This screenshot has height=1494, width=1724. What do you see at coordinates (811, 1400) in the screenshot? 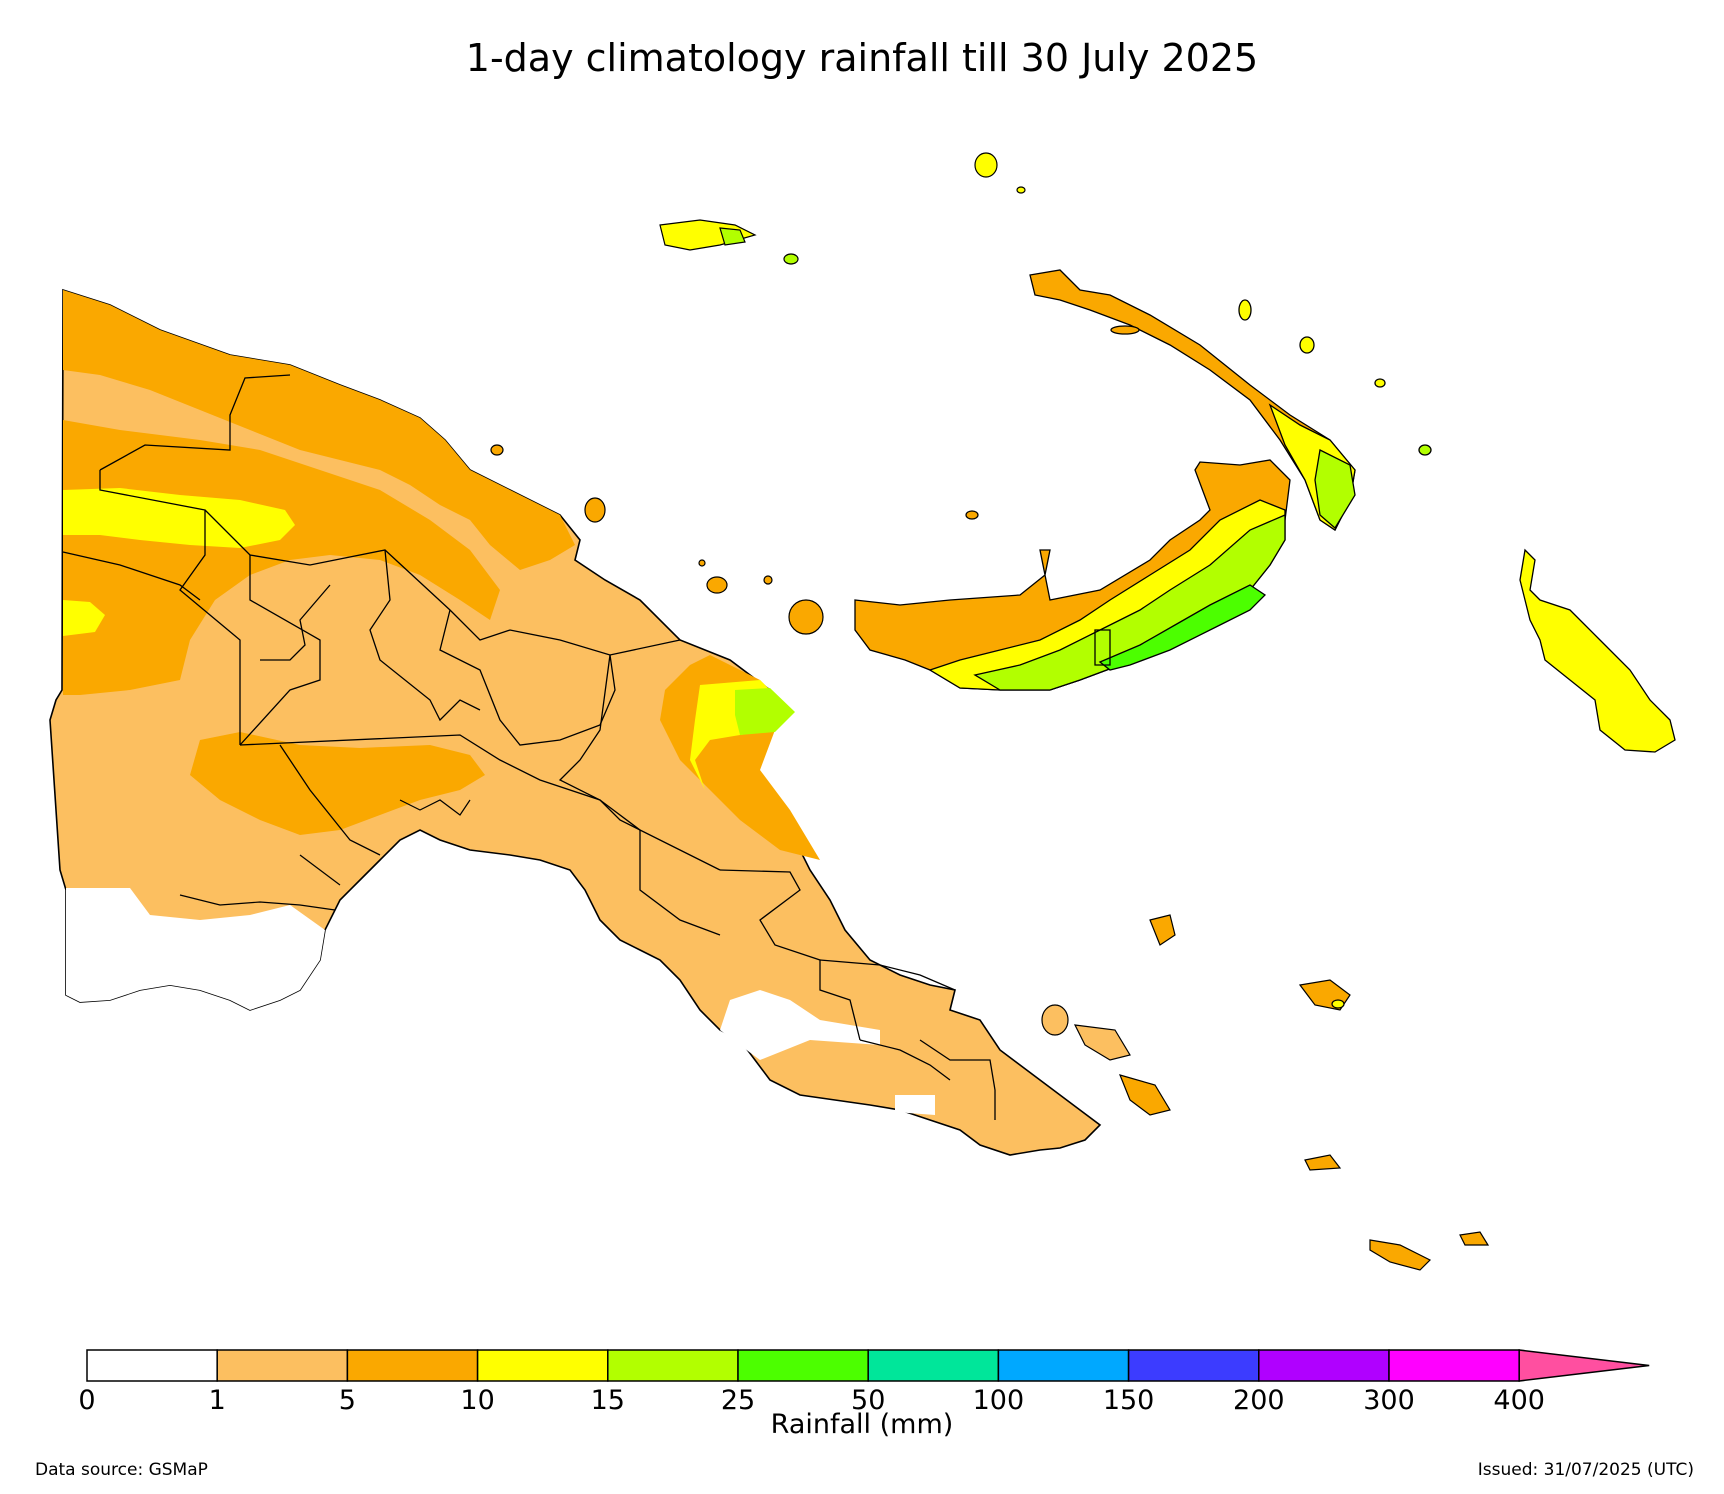
I see `colorbar-ticks: 0 1 5 10 15 25 50 100 150 200 300 400` at bounding box center [811, 1400].